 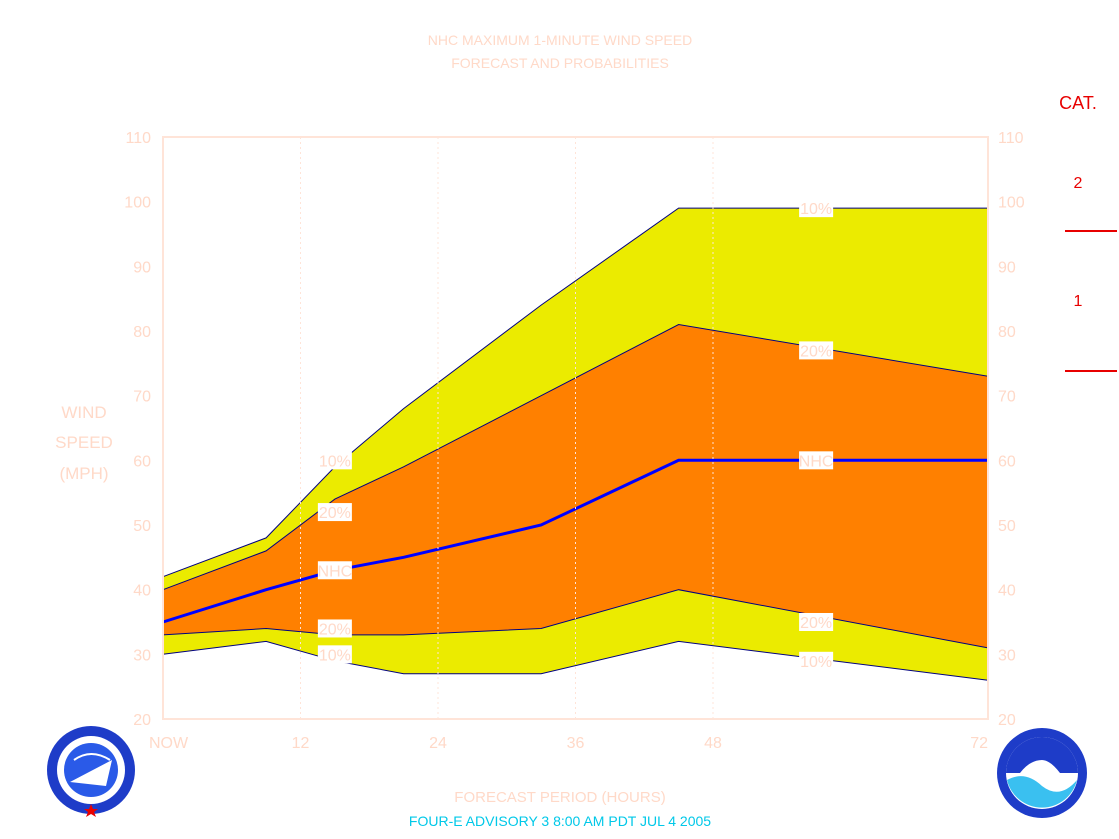 What do you see at coordinates (169, 743) in the screenshot?
I see `x-tick-label: NOW` at bounding box center [169, 743].